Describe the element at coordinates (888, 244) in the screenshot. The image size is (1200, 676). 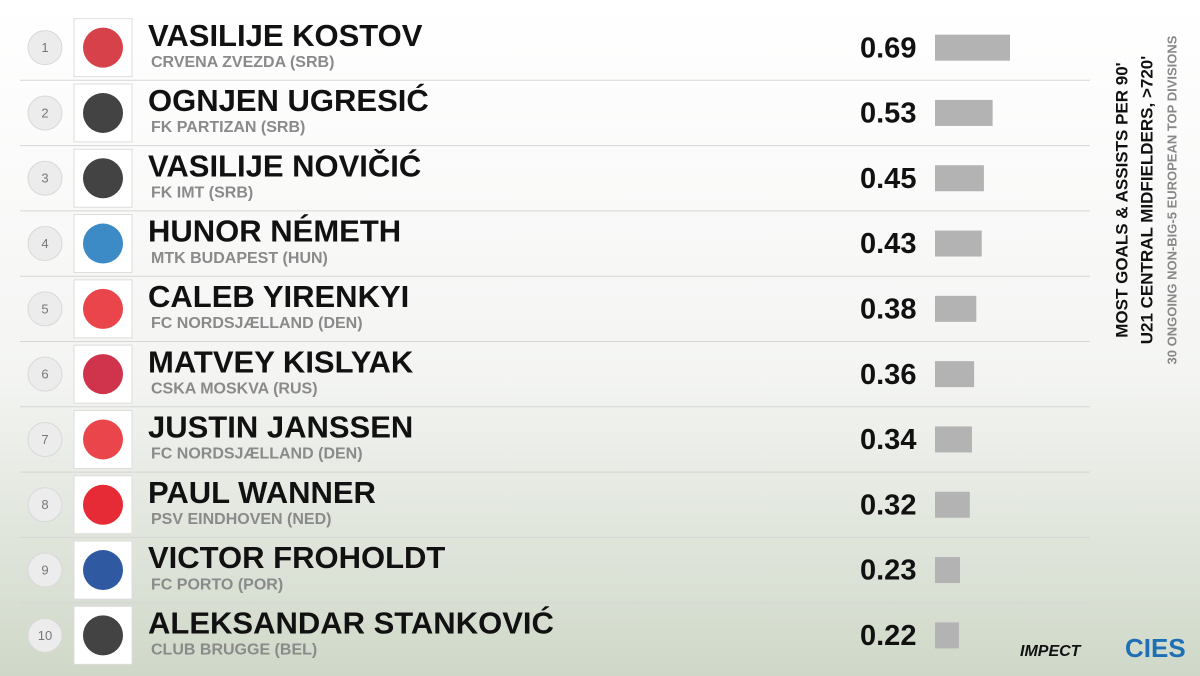
I see `value-label: 0.43` at that location.